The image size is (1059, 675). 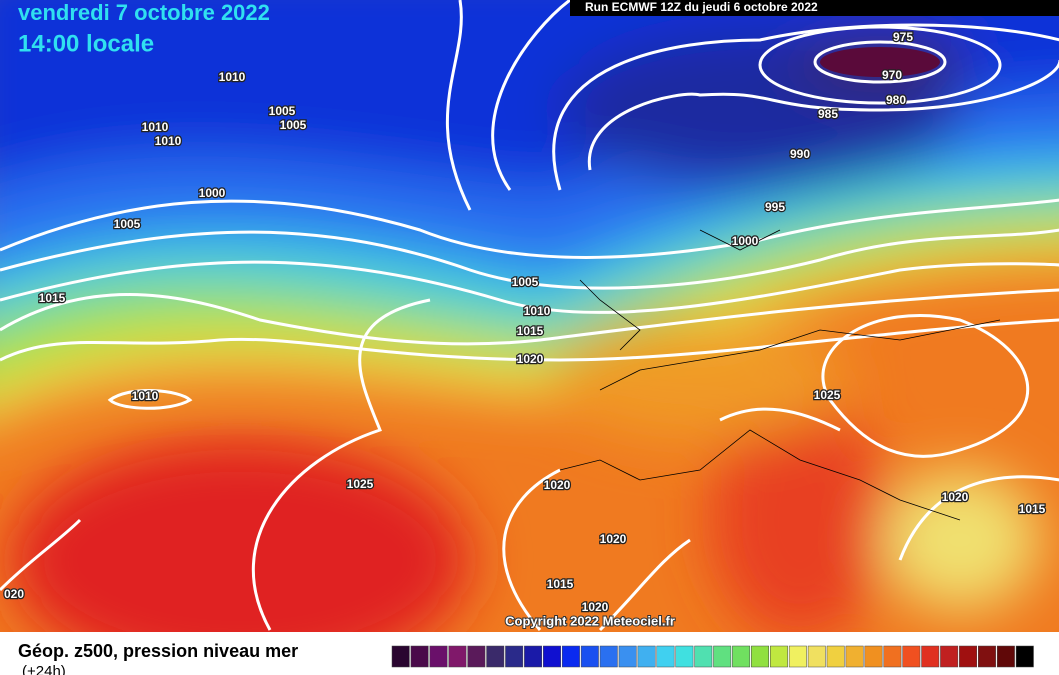 What do you see at coordinates (828, 114) in the screenshot?
I see `isobar-label: 985` at bounding box center [828, 114].